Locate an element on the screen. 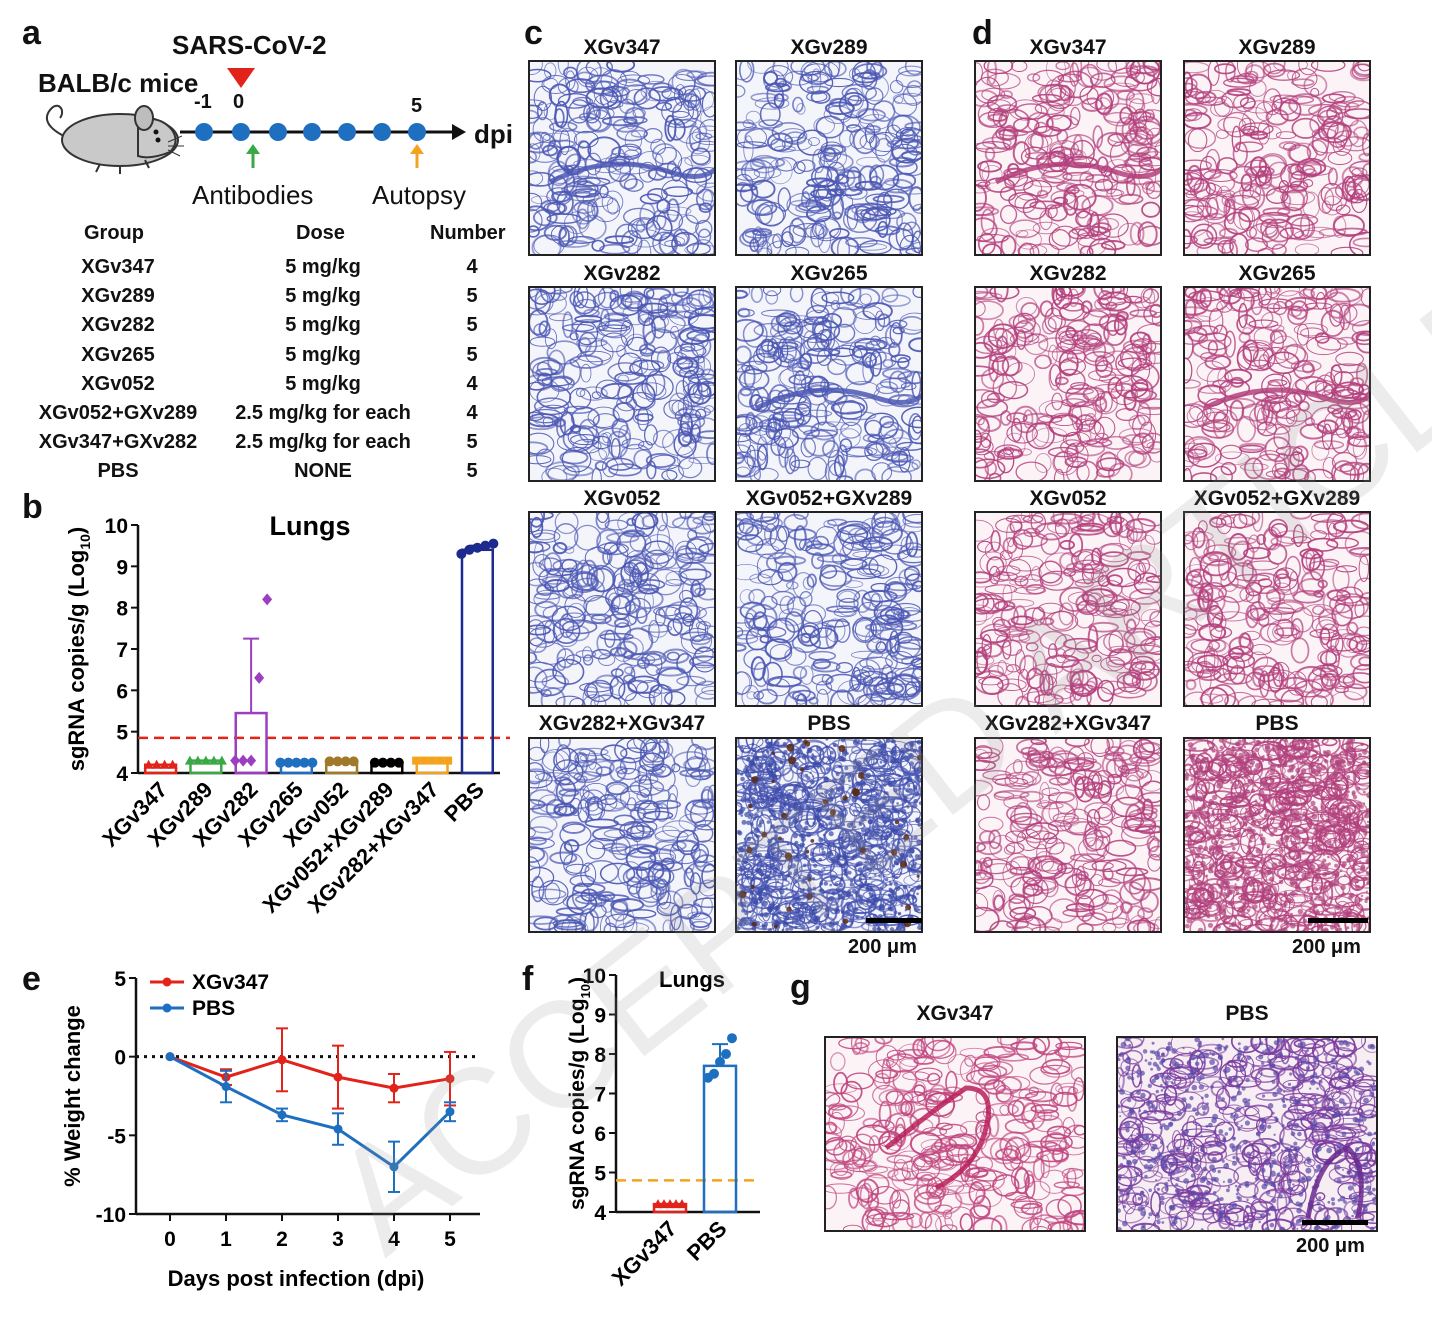  mouse-label: BALB/c mice is located at coordinates (118, 83).